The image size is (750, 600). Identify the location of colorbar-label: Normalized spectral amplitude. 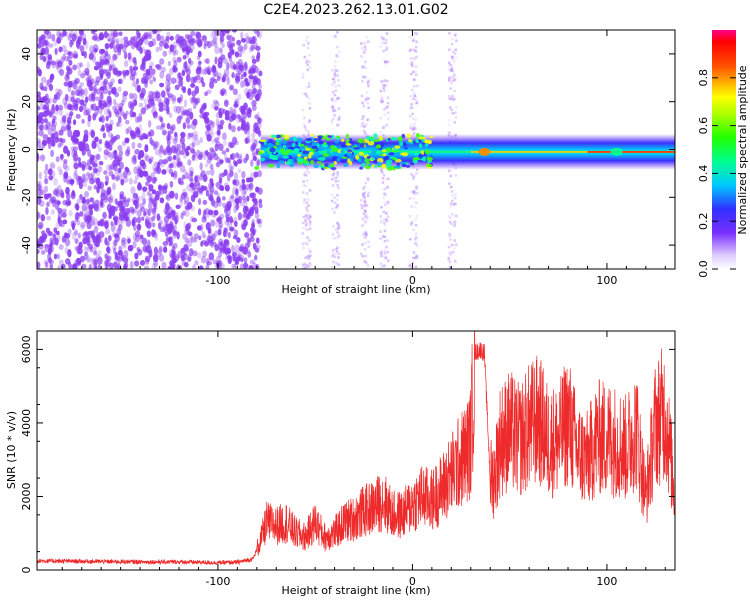
(742, 149).